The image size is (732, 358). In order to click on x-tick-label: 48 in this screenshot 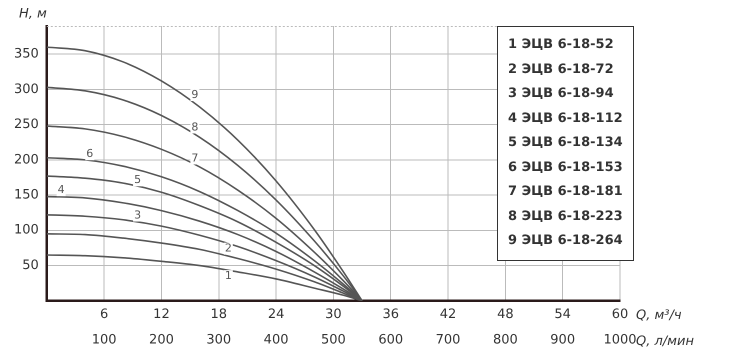, I will do `click(505, 314)`.